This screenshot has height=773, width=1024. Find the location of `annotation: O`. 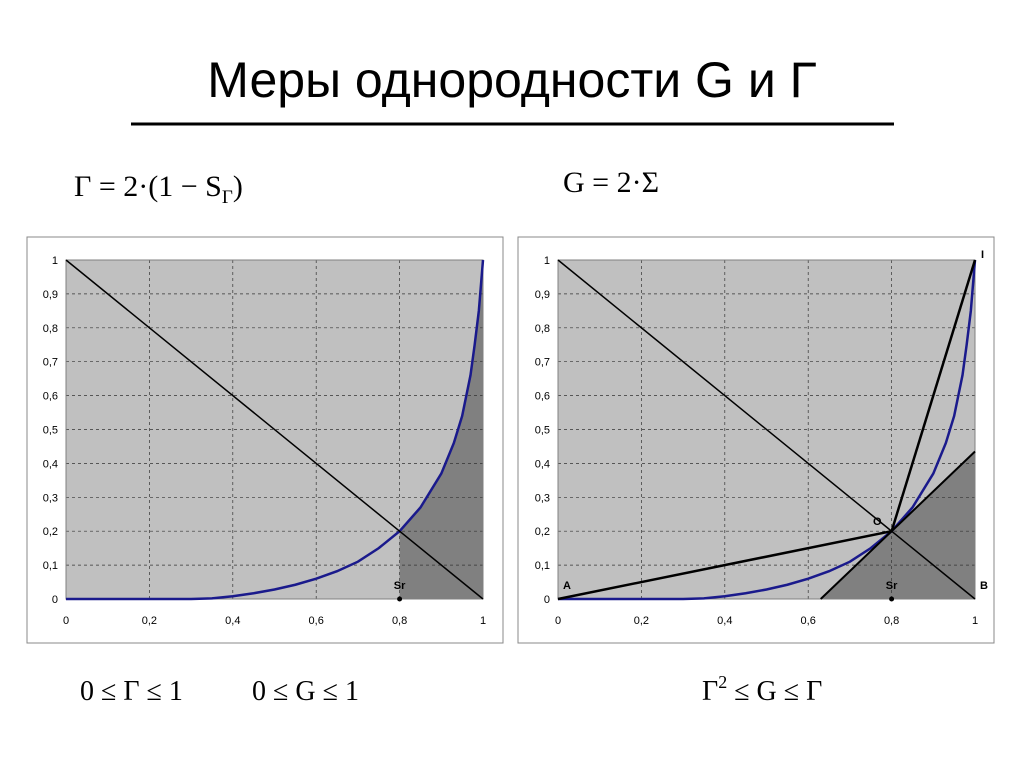

annotation: O is located at coordinates (877, 522).